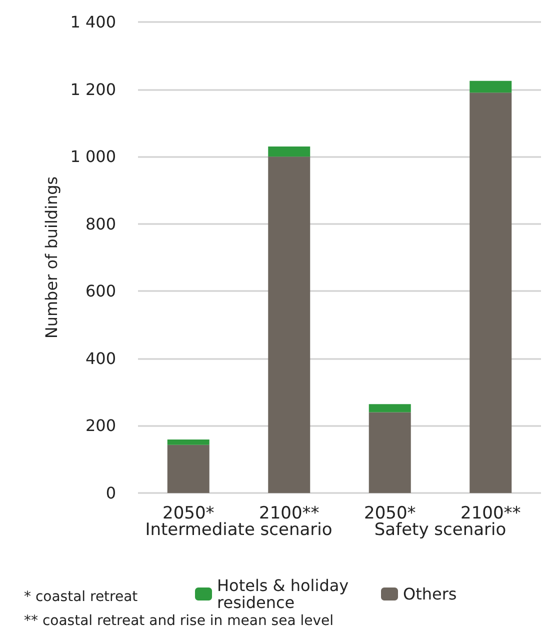 The image size is (553, 639). What do you see at coordinates (100, 224) in the screenshot?
I see `y-tick-label: 800` at bounding box center [100, 224].